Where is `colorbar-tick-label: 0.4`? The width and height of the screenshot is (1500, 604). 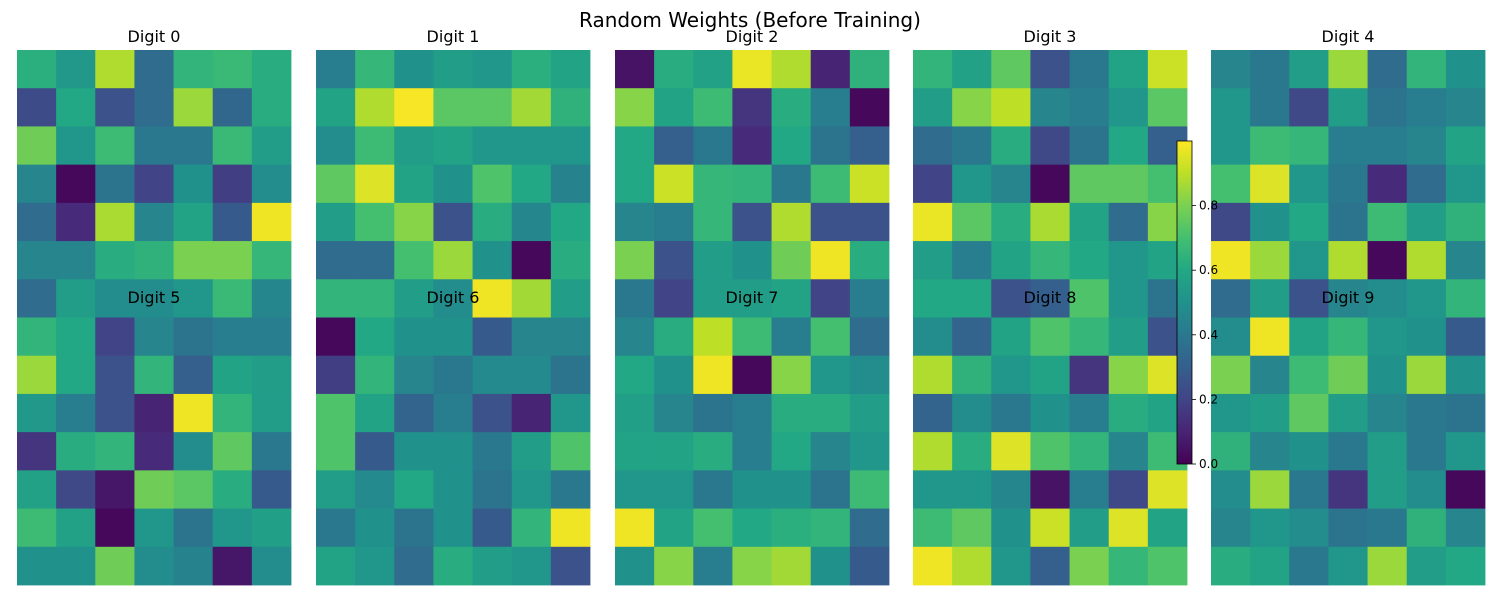
colorbar-tick-label: 0.4 is located at coordinates (1208, 335).